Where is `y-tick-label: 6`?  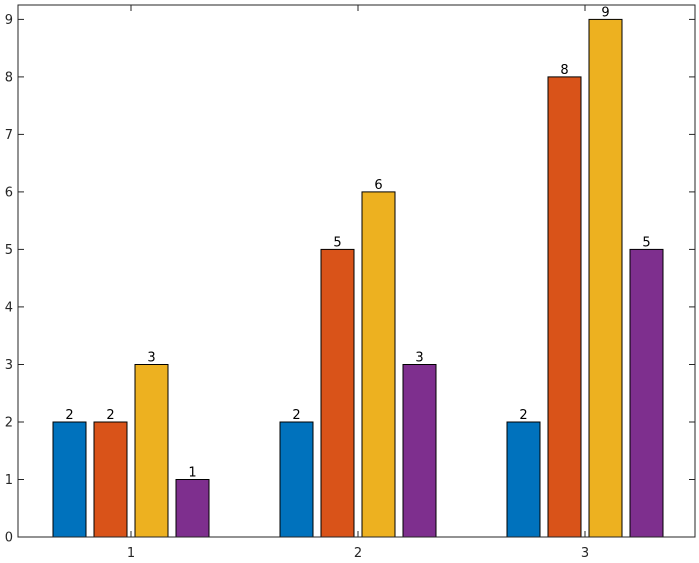
y-tick-label: 6 is located at coordinates (9, 192).